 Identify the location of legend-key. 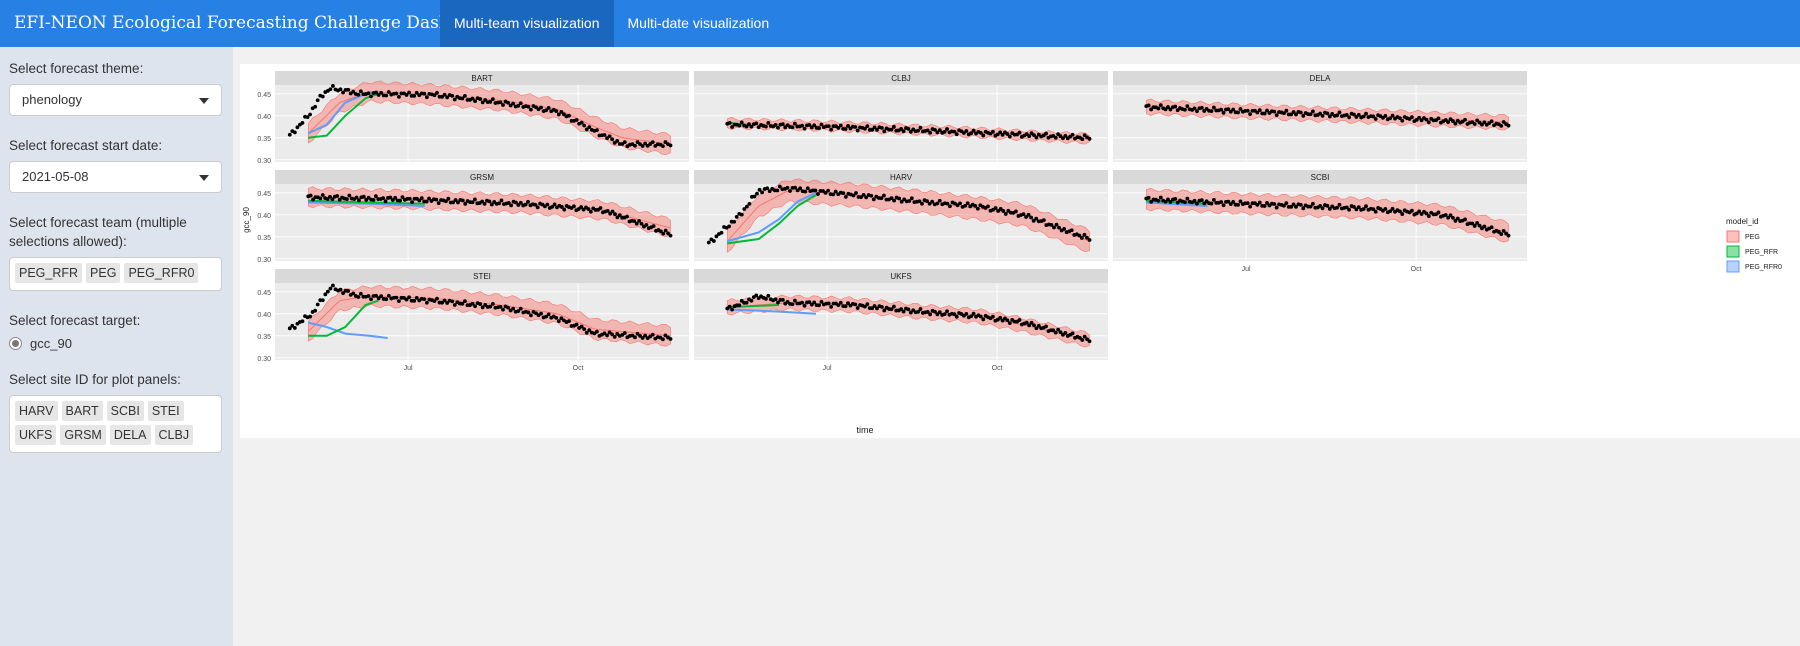
(1733, 251).